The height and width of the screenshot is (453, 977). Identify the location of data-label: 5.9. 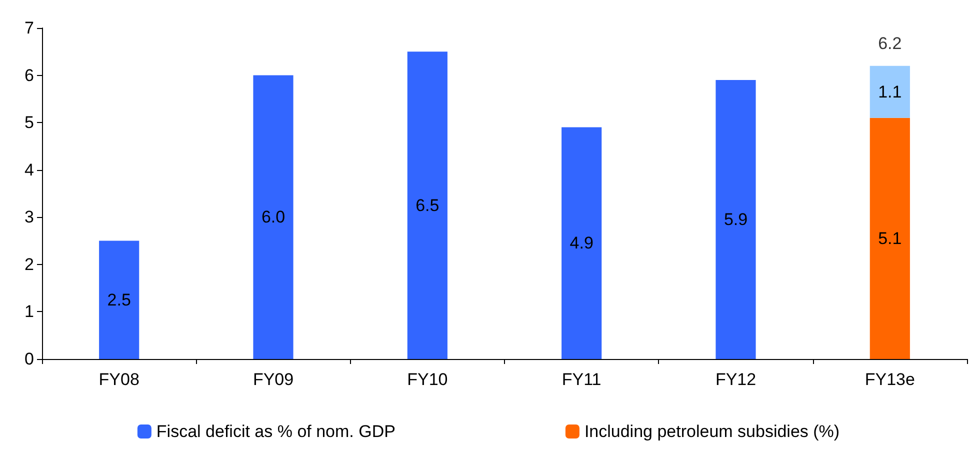
(736, 220).